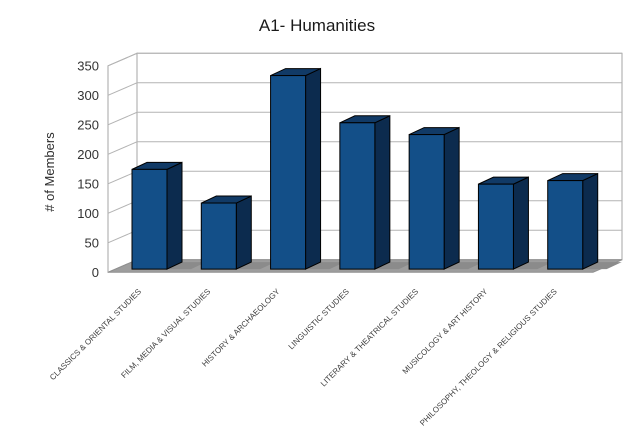 This screenshot has width=637, height=436. What do you see at coordinates (88, 154) in the screenshot?
I see `y-tick-label: 200` at bounding box center [88, 154].